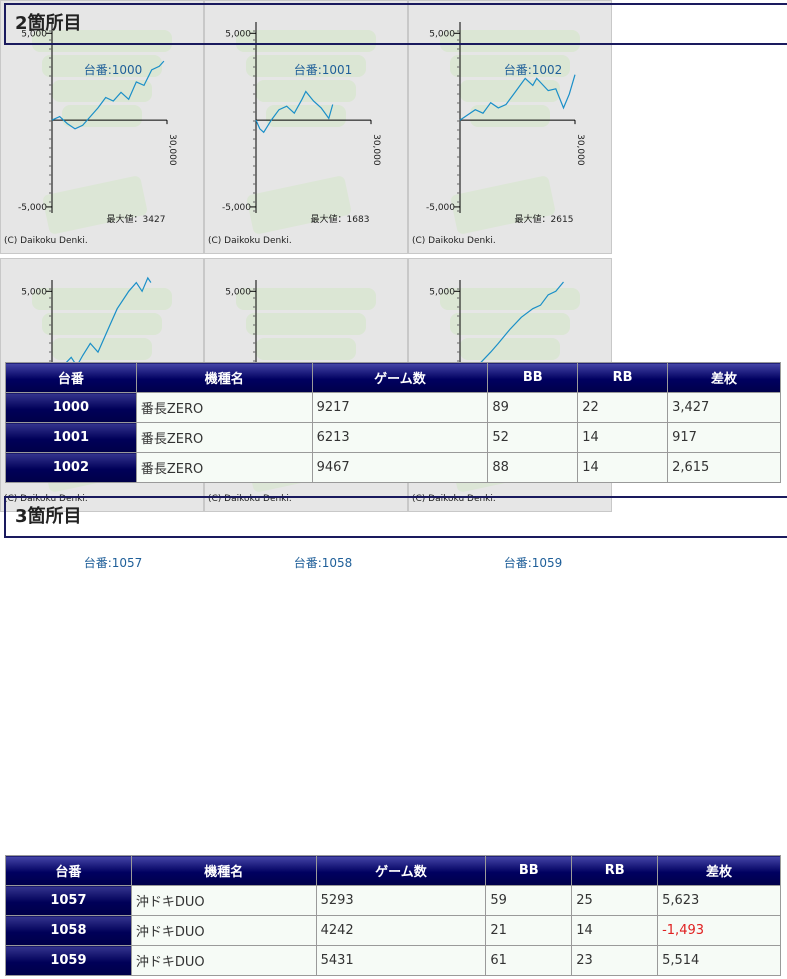 This screenshot has height=979, width=787. Describe the element at coordinates (393, 900) in the screenshot. I see `table-row: 1057 沖ドキDUO 5293 59 25 5,623` at that location.